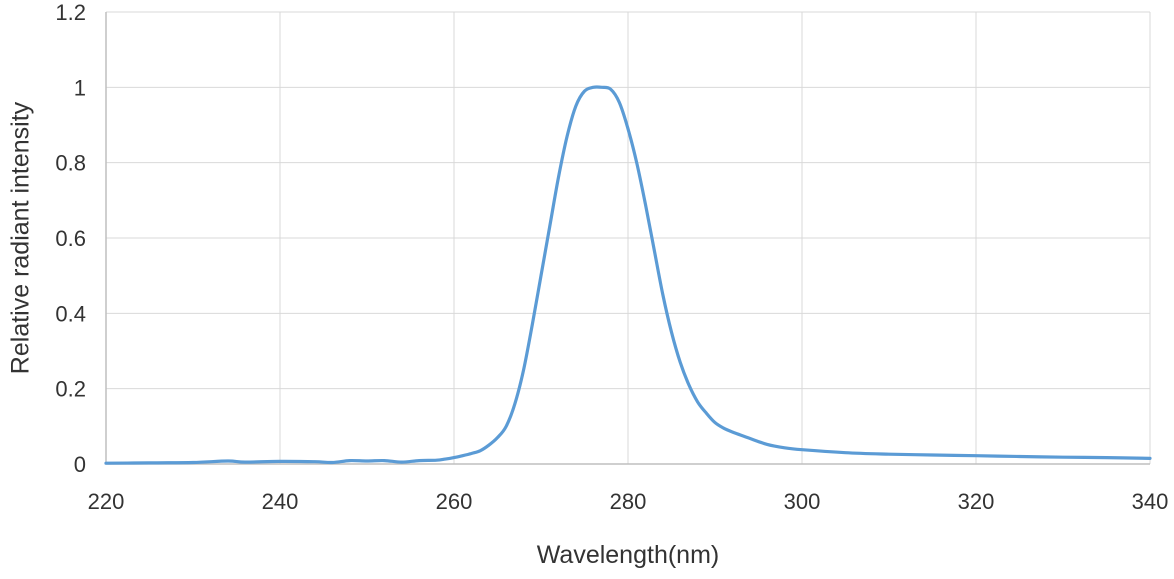  Describe the element at coordinates (70, 163) in the screenshot. I see `y-tick-label: 0.8` at that location.